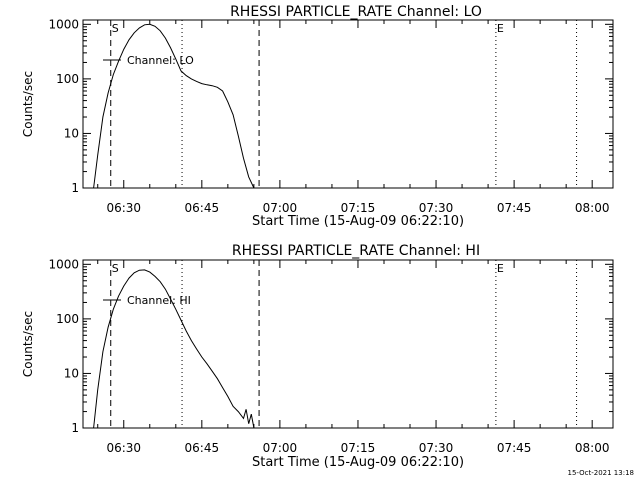 The image size is (640, 480). I want to click on chart-title: RHESSI PARTICLE_RATE Channel: LO, so click(356, 12).